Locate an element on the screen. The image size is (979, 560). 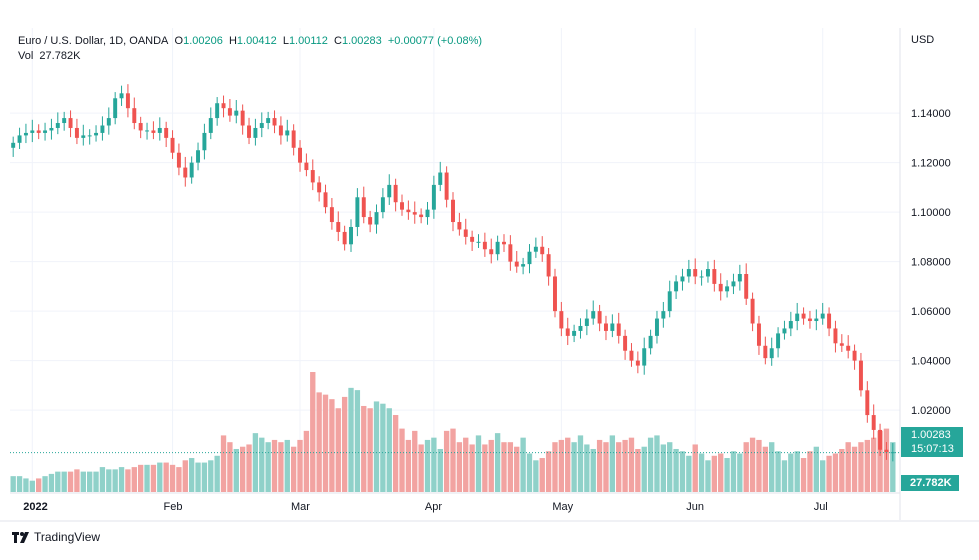
tradingview-brand: TradingView is located at coordinates (56, 537).